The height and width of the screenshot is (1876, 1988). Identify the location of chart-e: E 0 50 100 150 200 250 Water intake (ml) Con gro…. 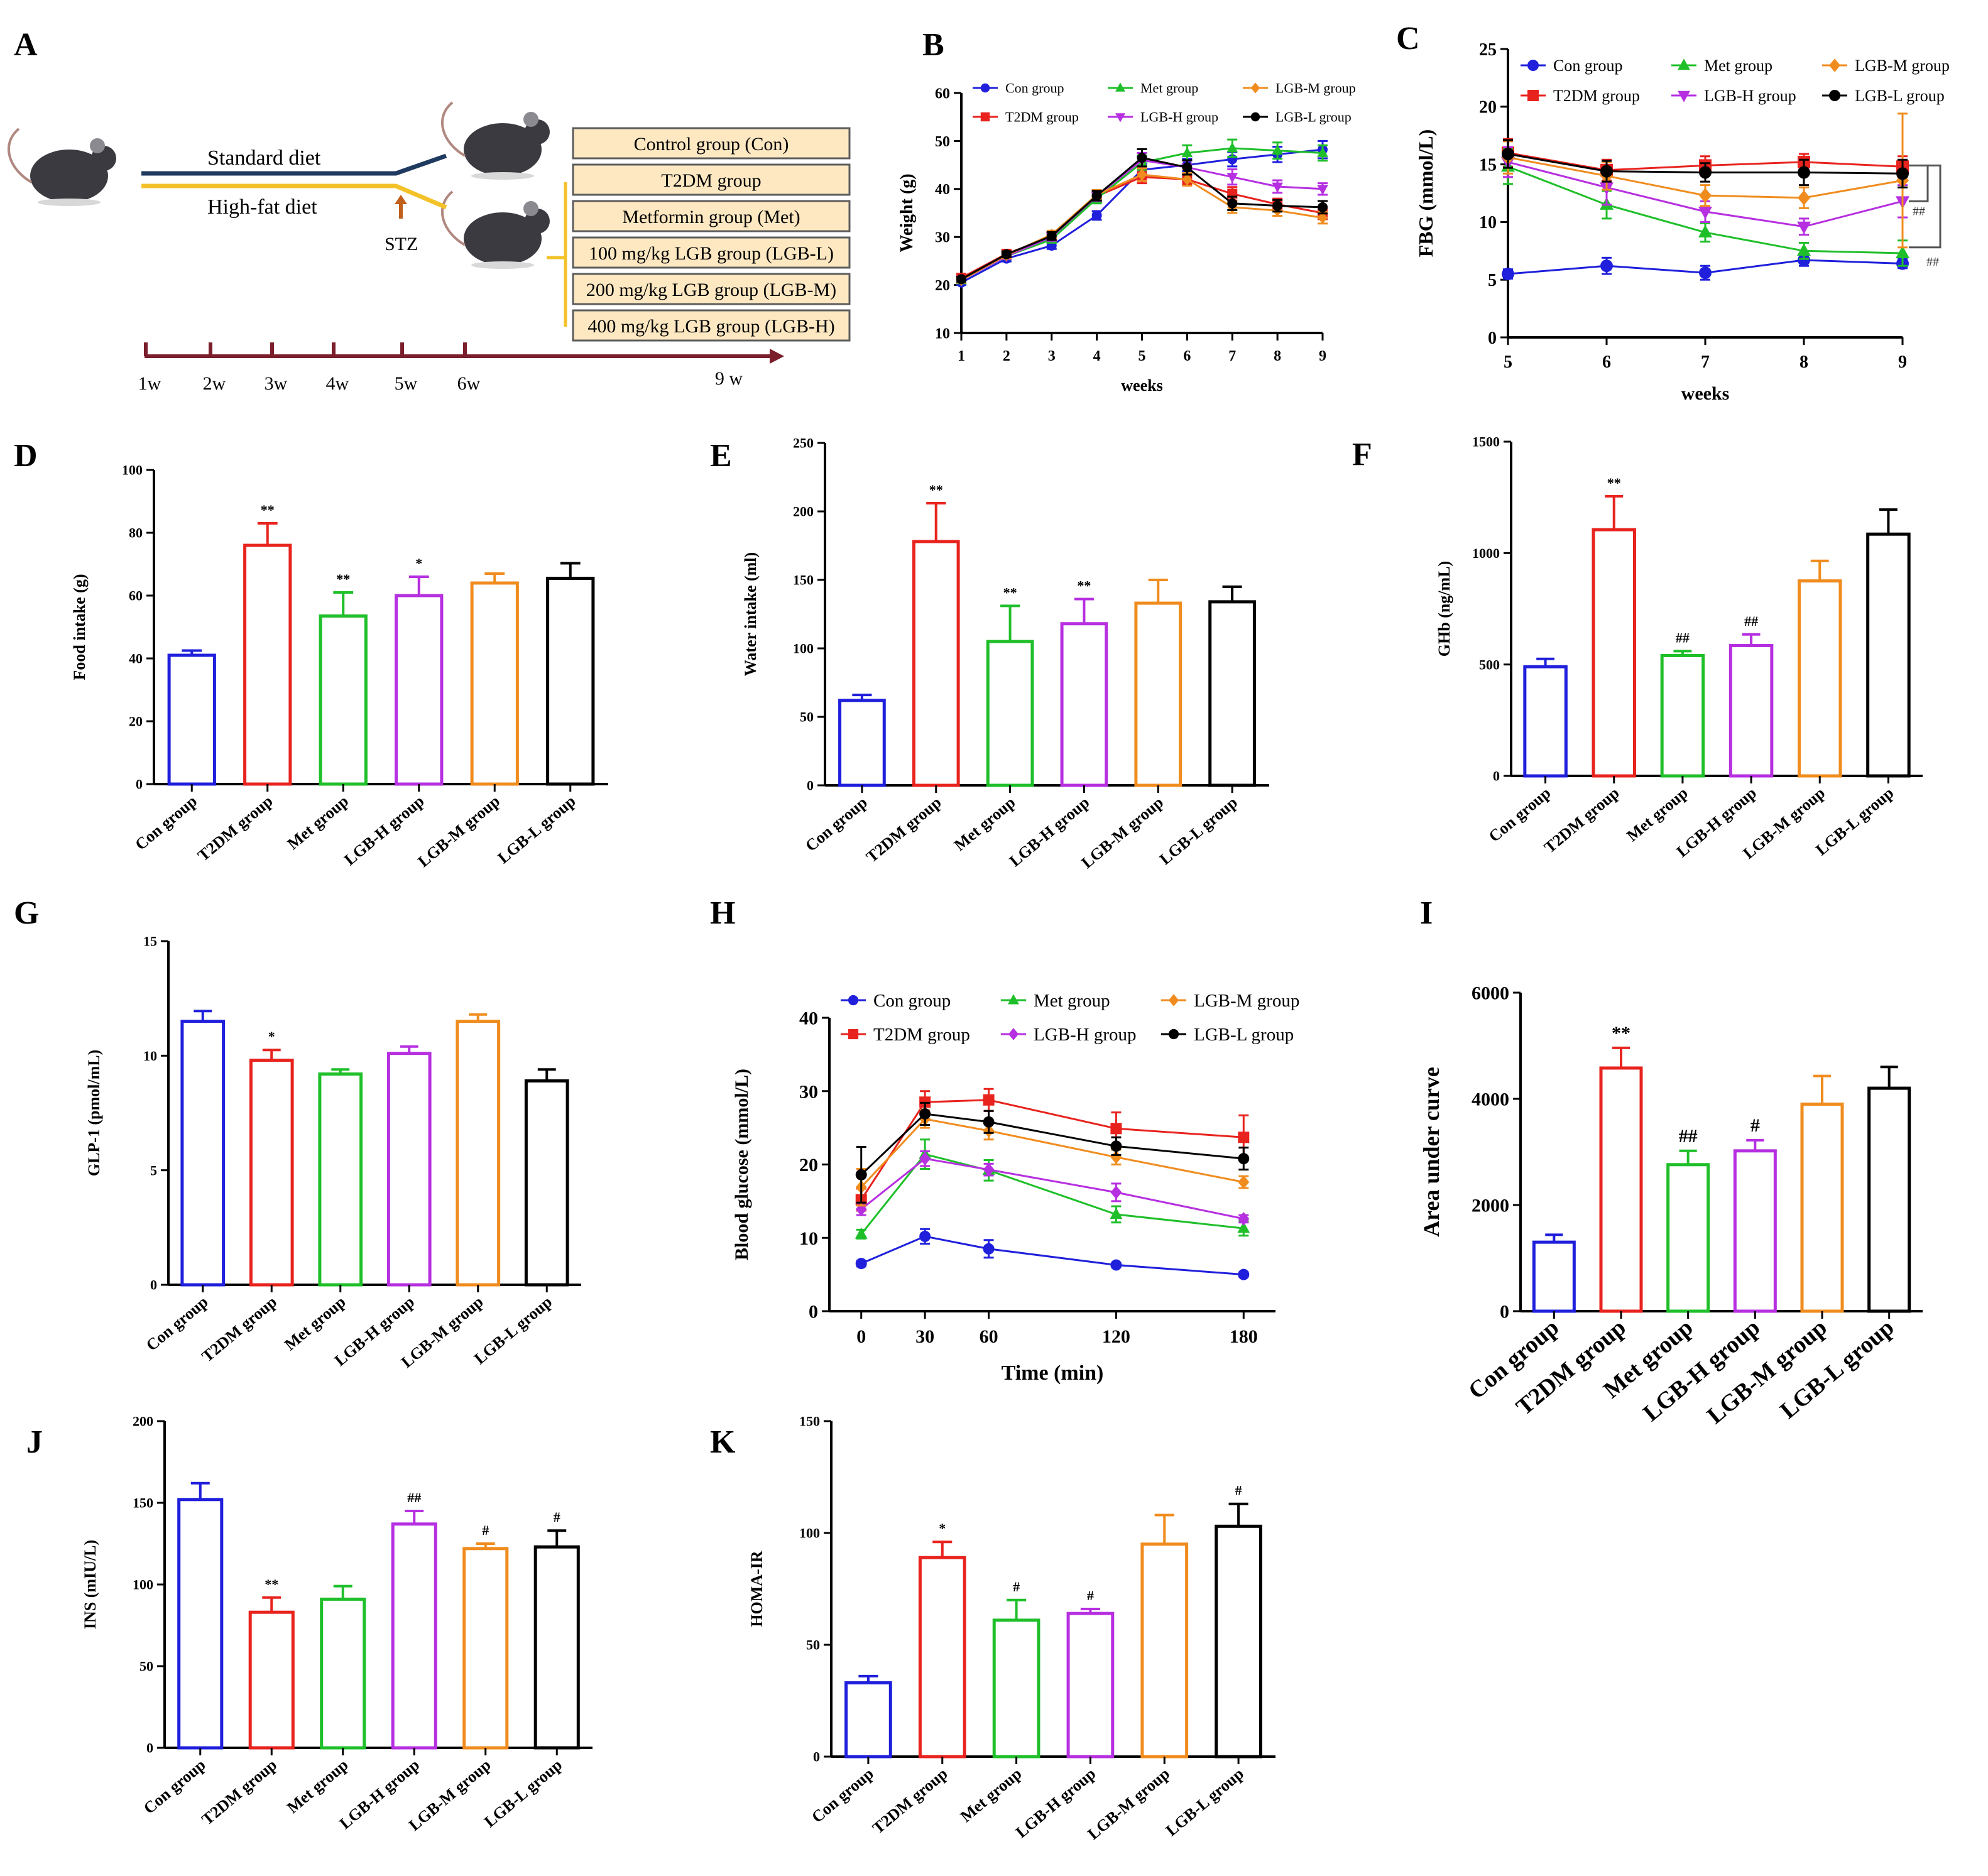
(990, 653).